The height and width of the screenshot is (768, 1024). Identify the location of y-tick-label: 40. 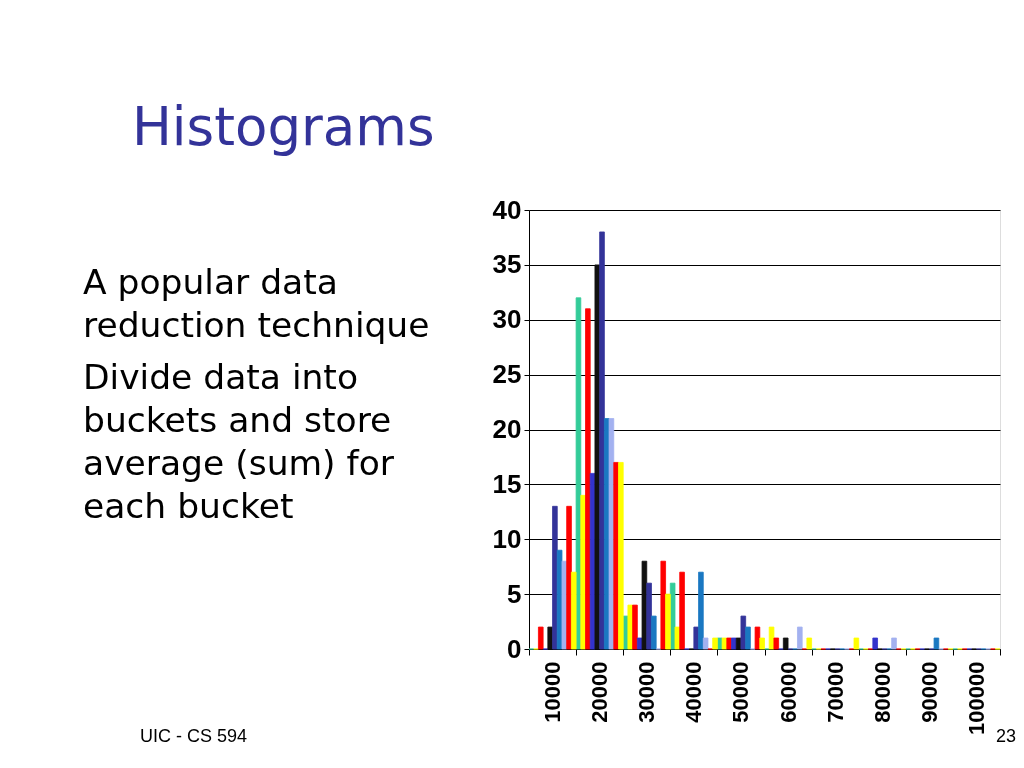
(507, 209).